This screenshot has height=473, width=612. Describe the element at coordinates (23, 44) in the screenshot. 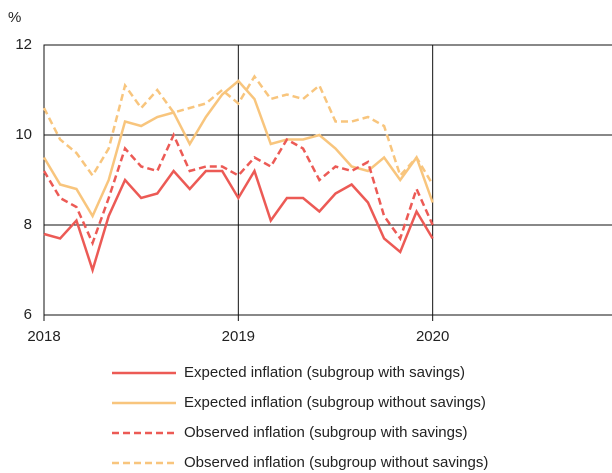

I see `y-tick-label: 12` at that location.